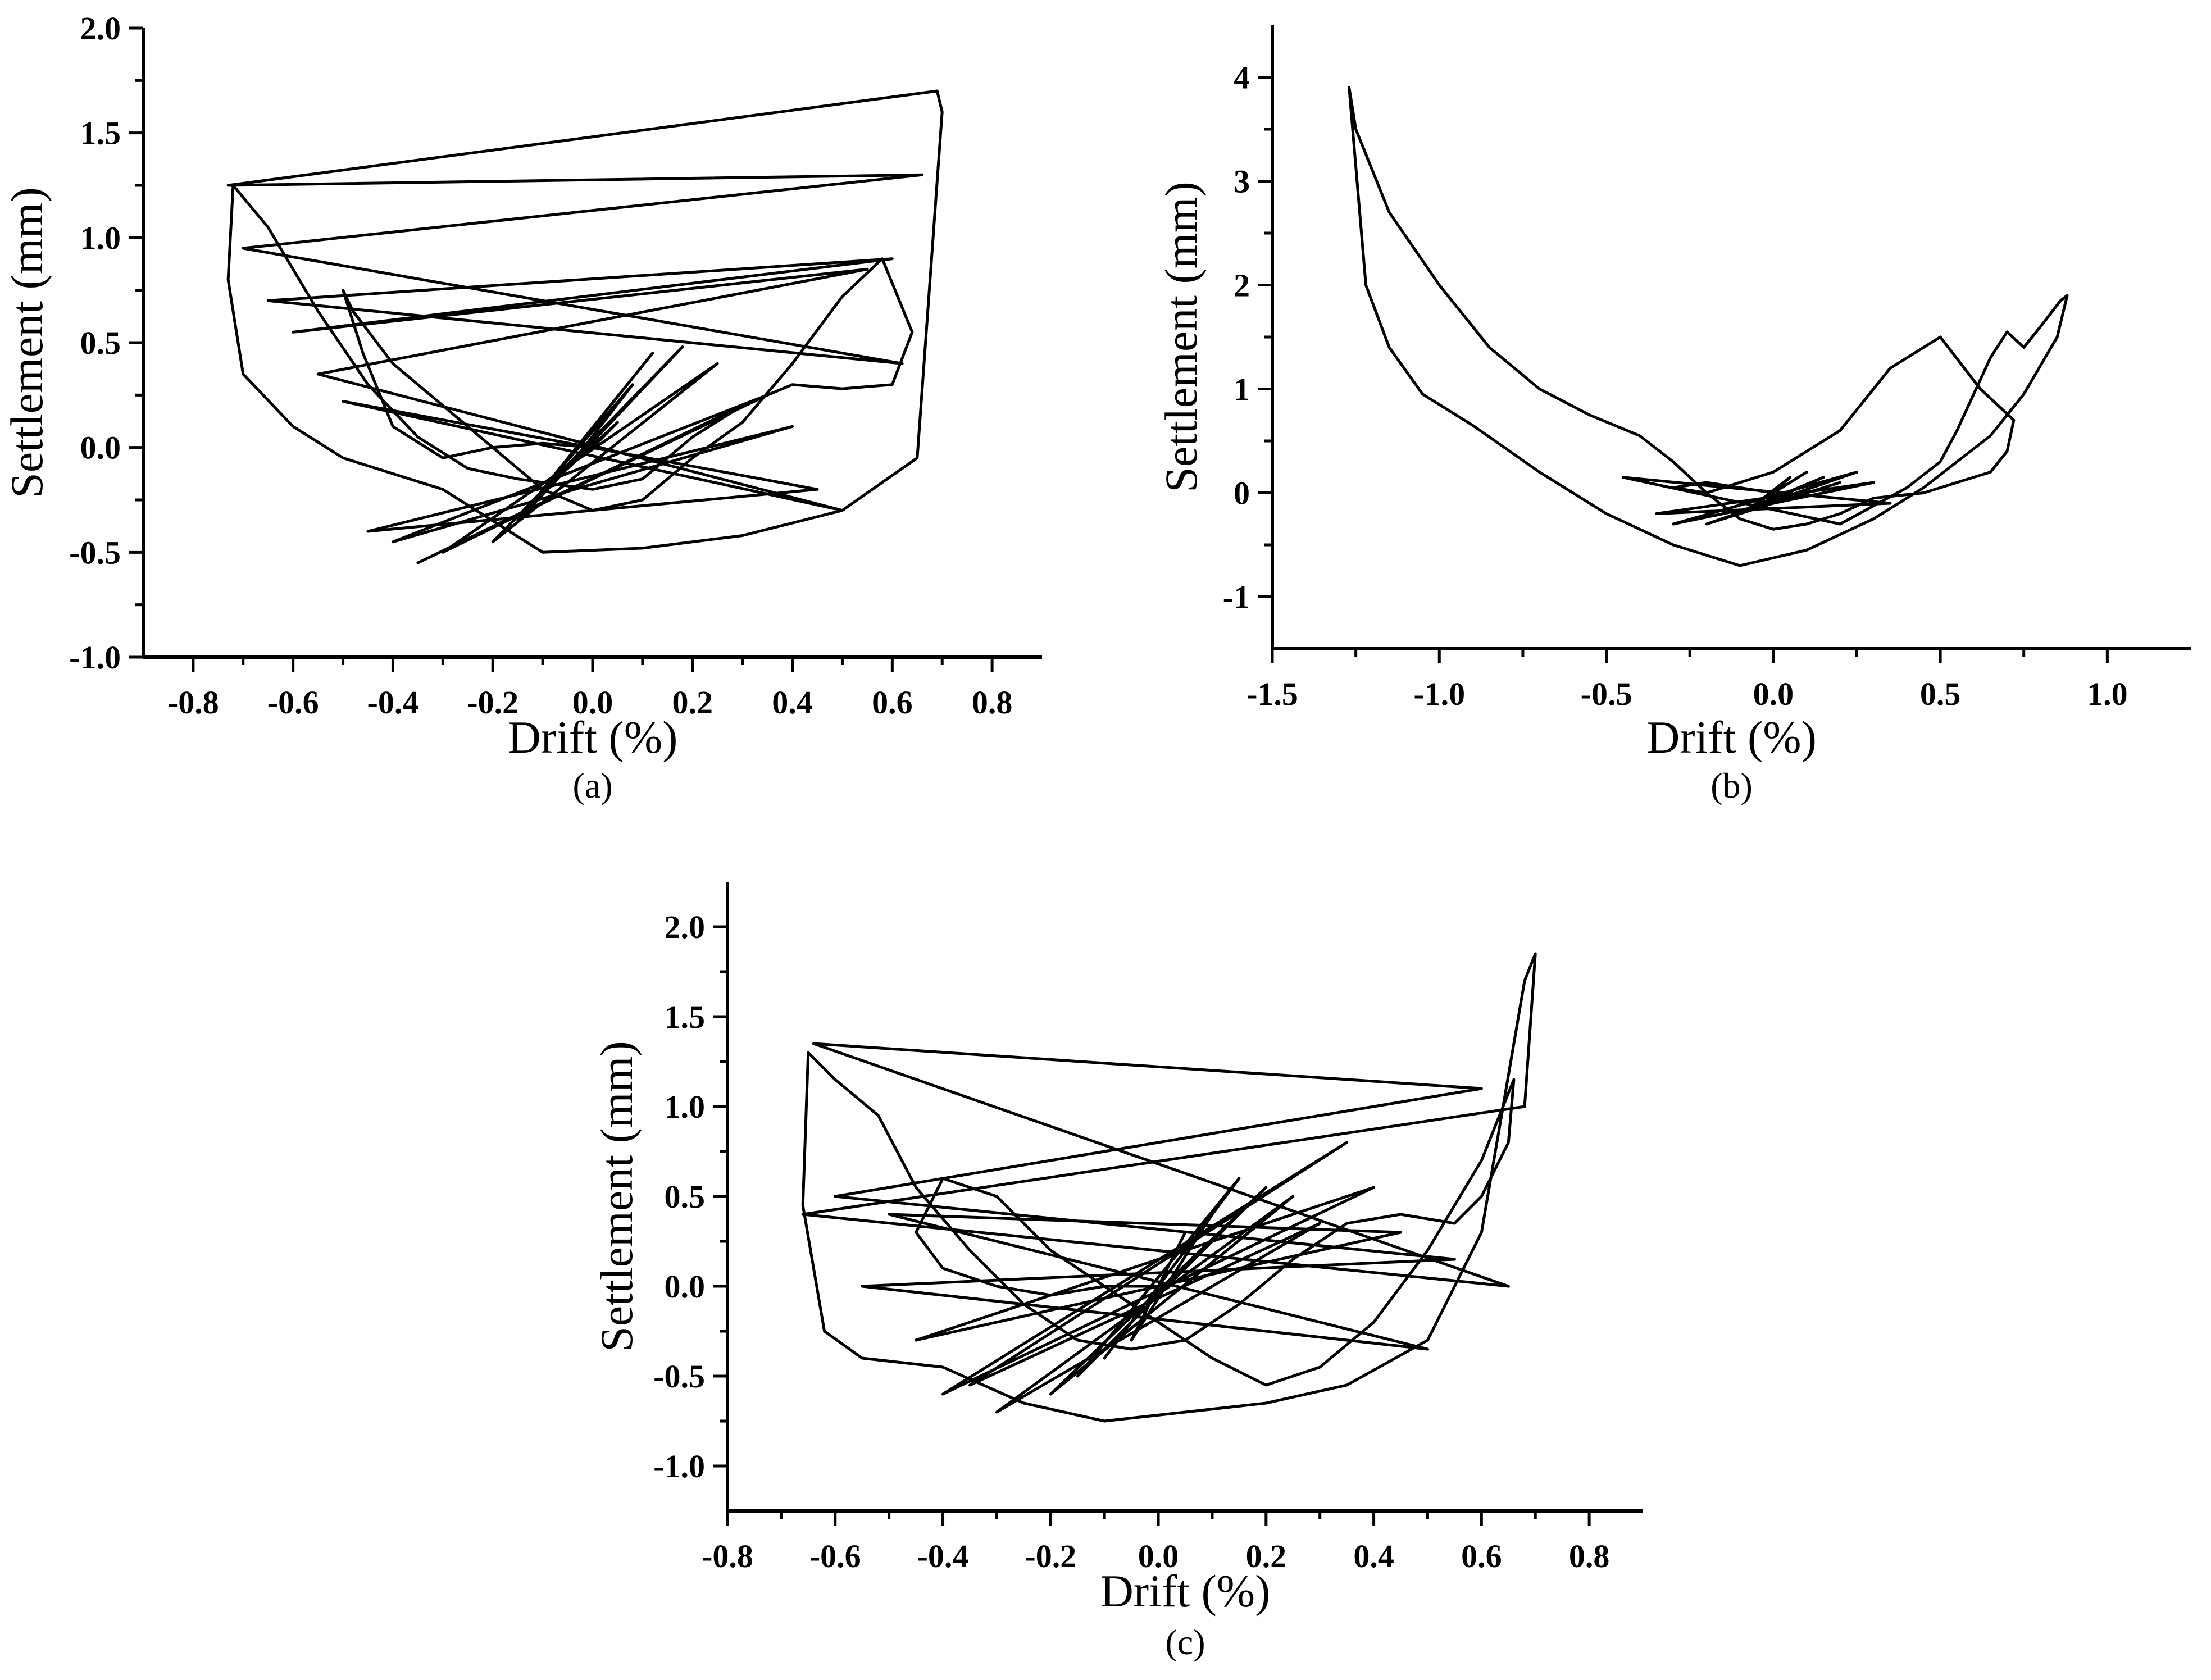  Describe the element at coordinates (2107, 694) in the screenshot. I see `x-tick-label: 1.0` at that location.